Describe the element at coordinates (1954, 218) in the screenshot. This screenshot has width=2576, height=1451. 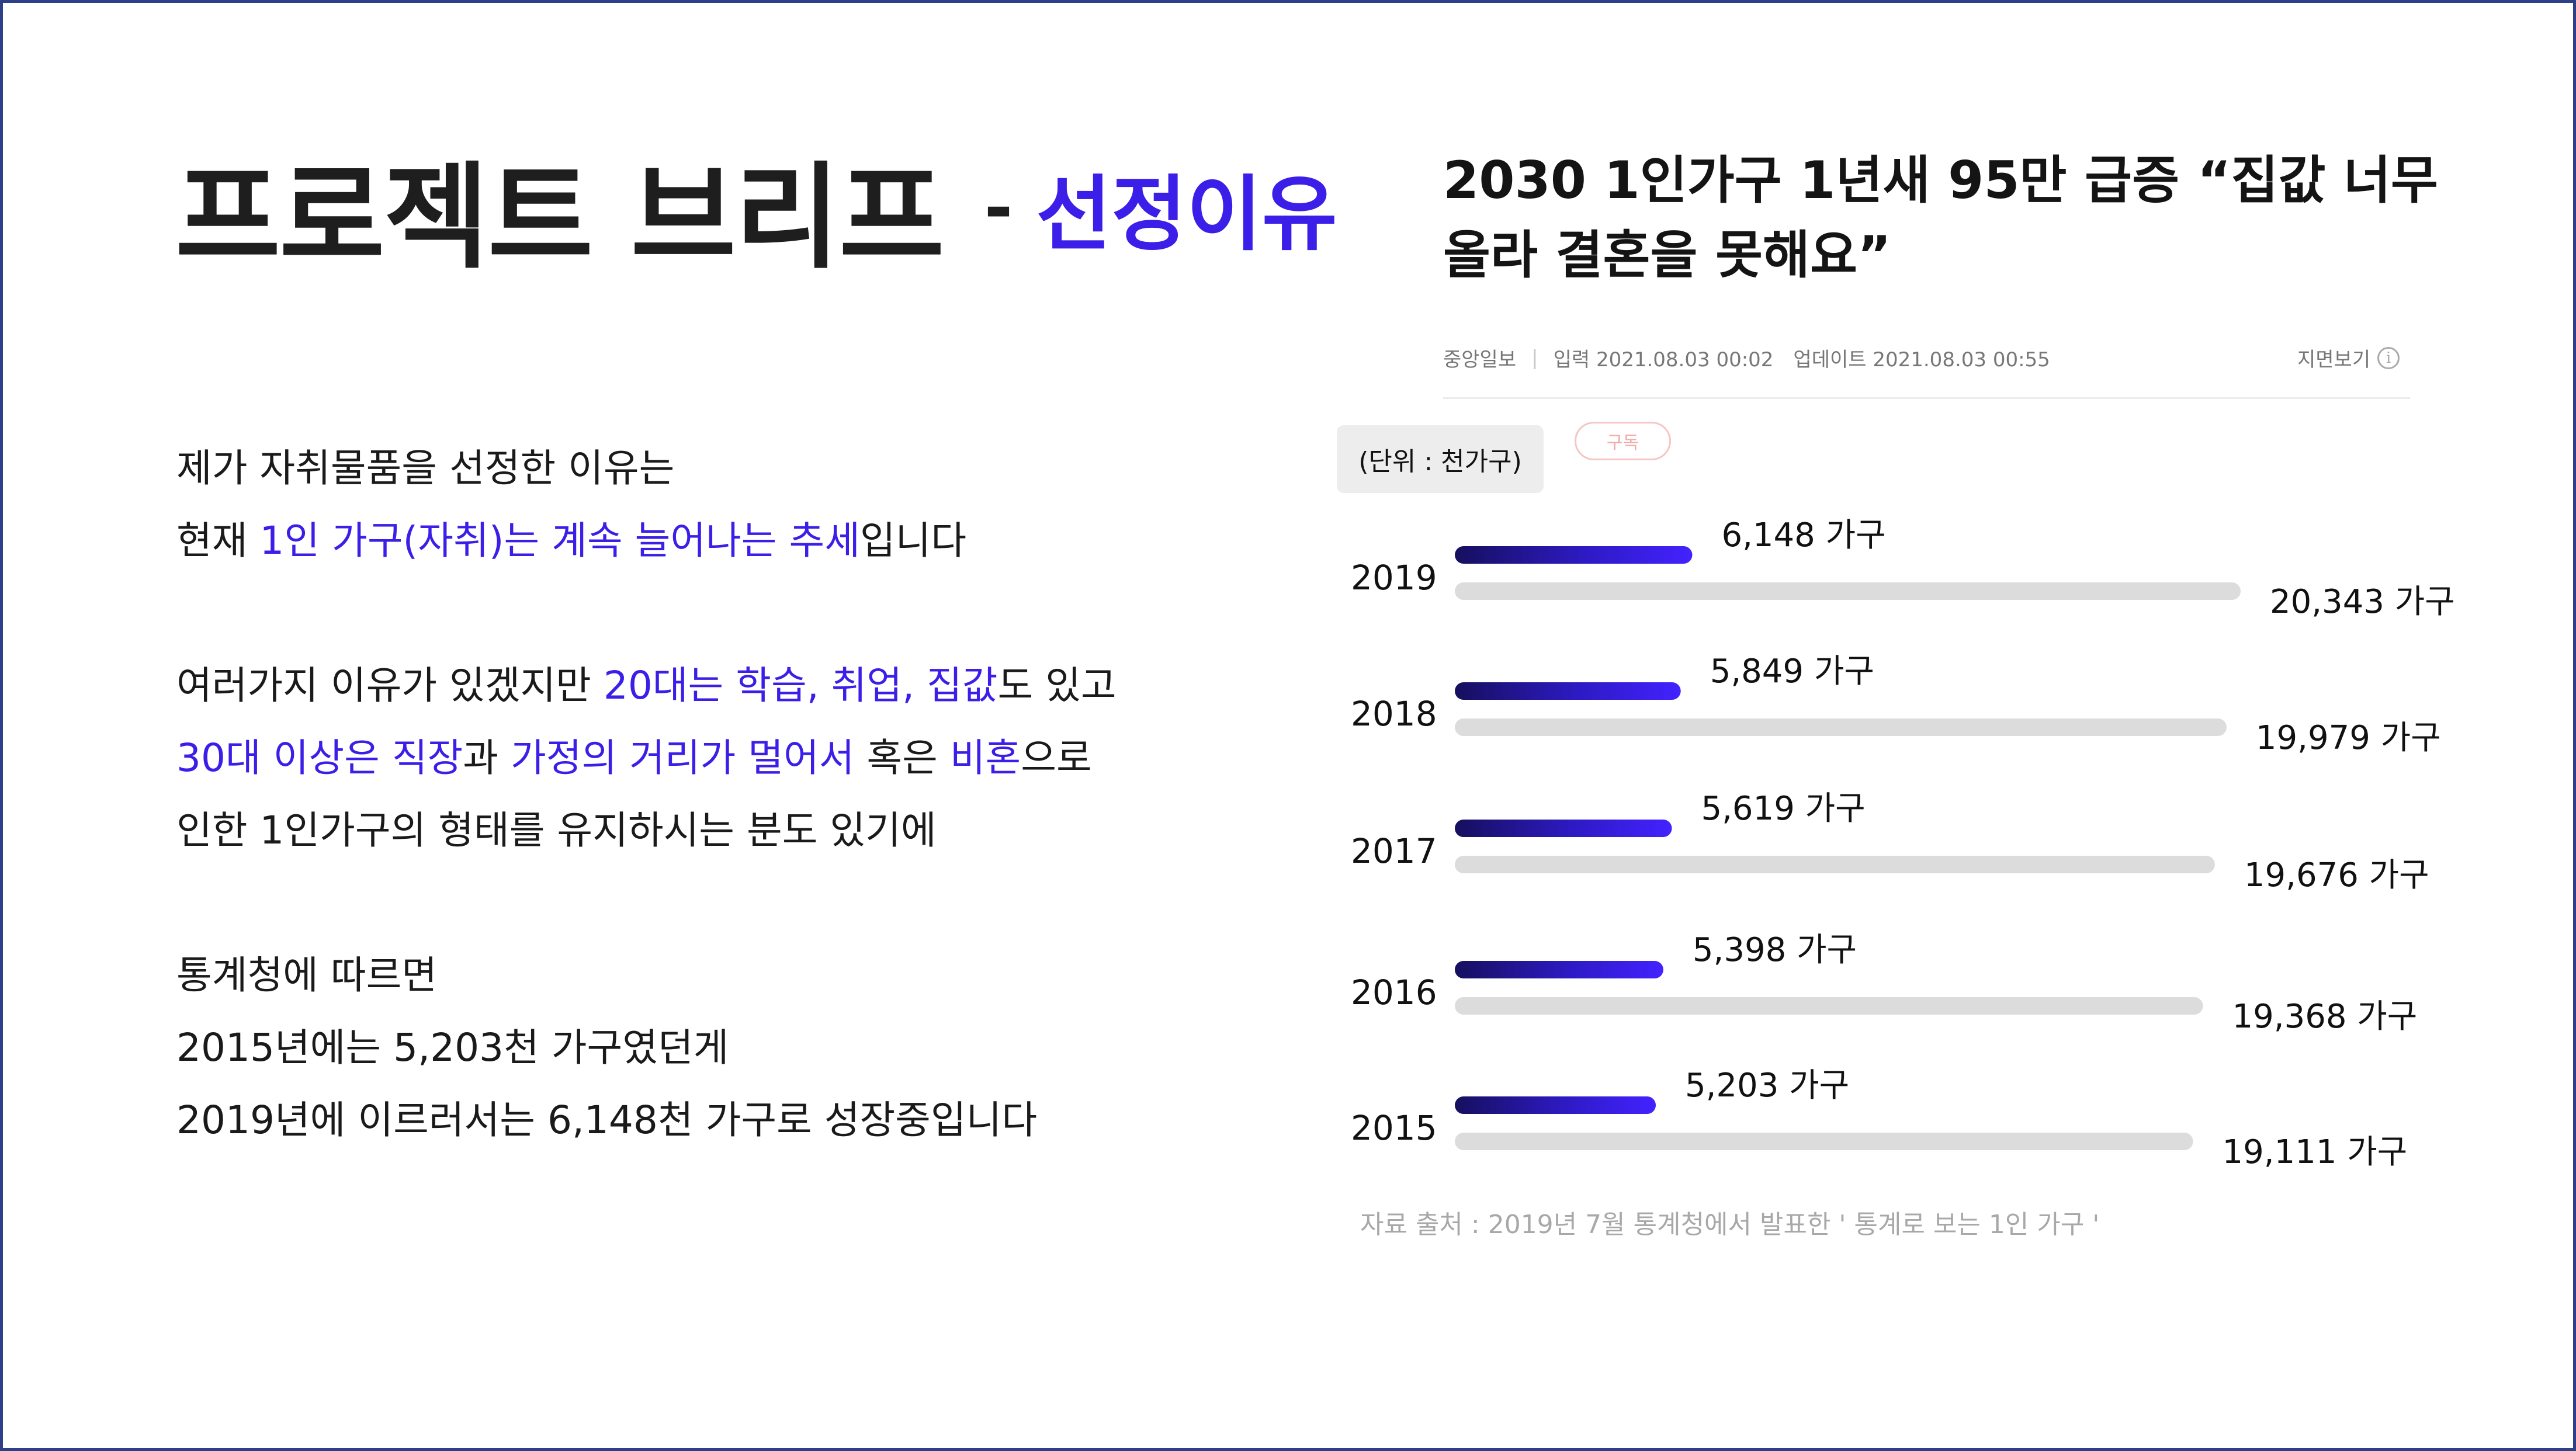
I see `article-headline: 2030 1인가구 1년새 95만 급증 “집값 너무 올라 결혼을 못해요”` at that location.